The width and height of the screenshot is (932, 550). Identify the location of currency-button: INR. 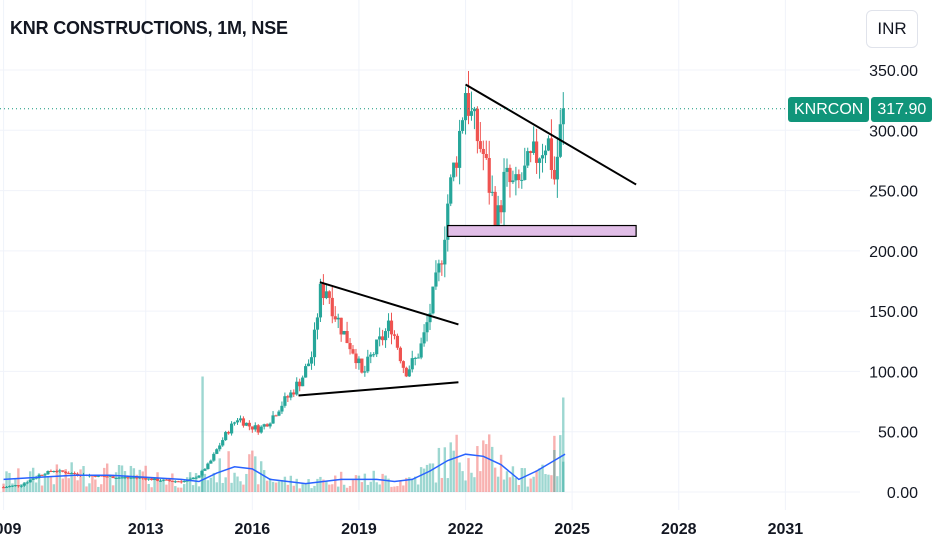
(892, 29).